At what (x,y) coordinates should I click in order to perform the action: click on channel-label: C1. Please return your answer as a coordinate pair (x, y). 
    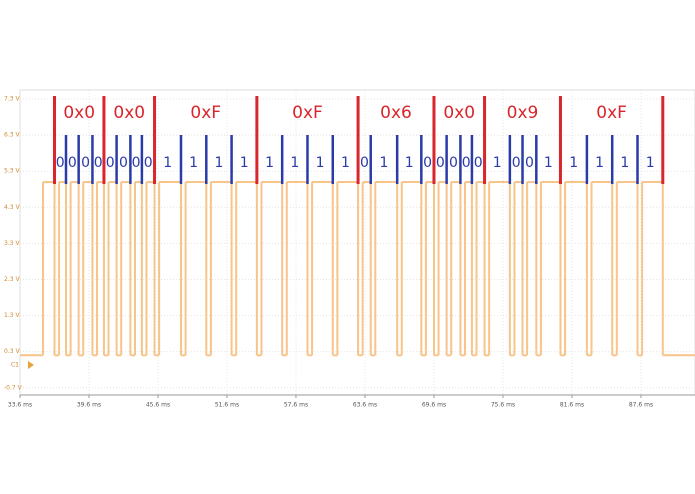
    Looking at the image, I should click on (15, 365).